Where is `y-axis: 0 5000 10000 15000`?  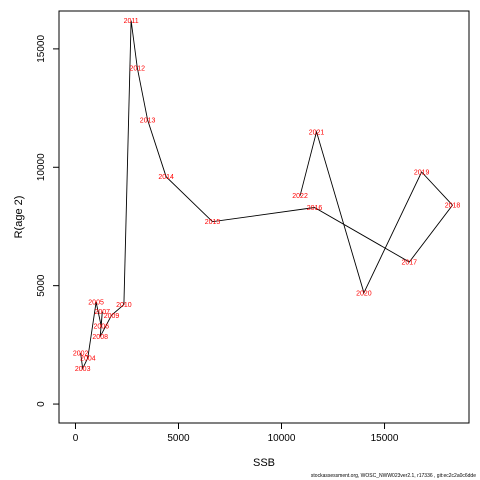
y-axis: 0 5000 10000 15000 is located at coordinates (48, 221).